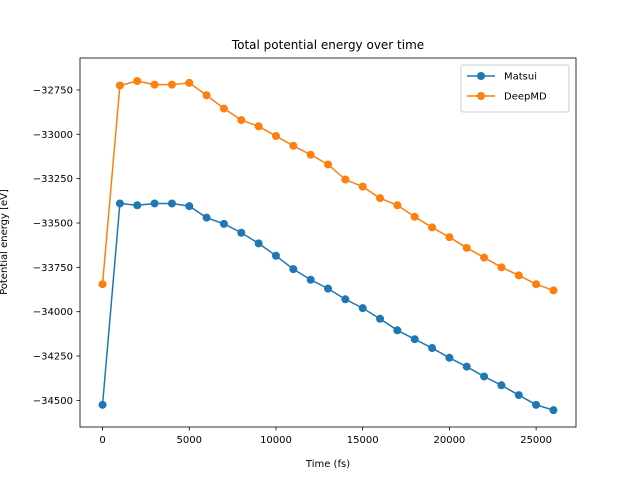 The height and width of the screenshot is (480, 640). Describe the element at coordinates (502, 77) in the screenshot. I see `legend-item-matsui: Matsui` at that location.